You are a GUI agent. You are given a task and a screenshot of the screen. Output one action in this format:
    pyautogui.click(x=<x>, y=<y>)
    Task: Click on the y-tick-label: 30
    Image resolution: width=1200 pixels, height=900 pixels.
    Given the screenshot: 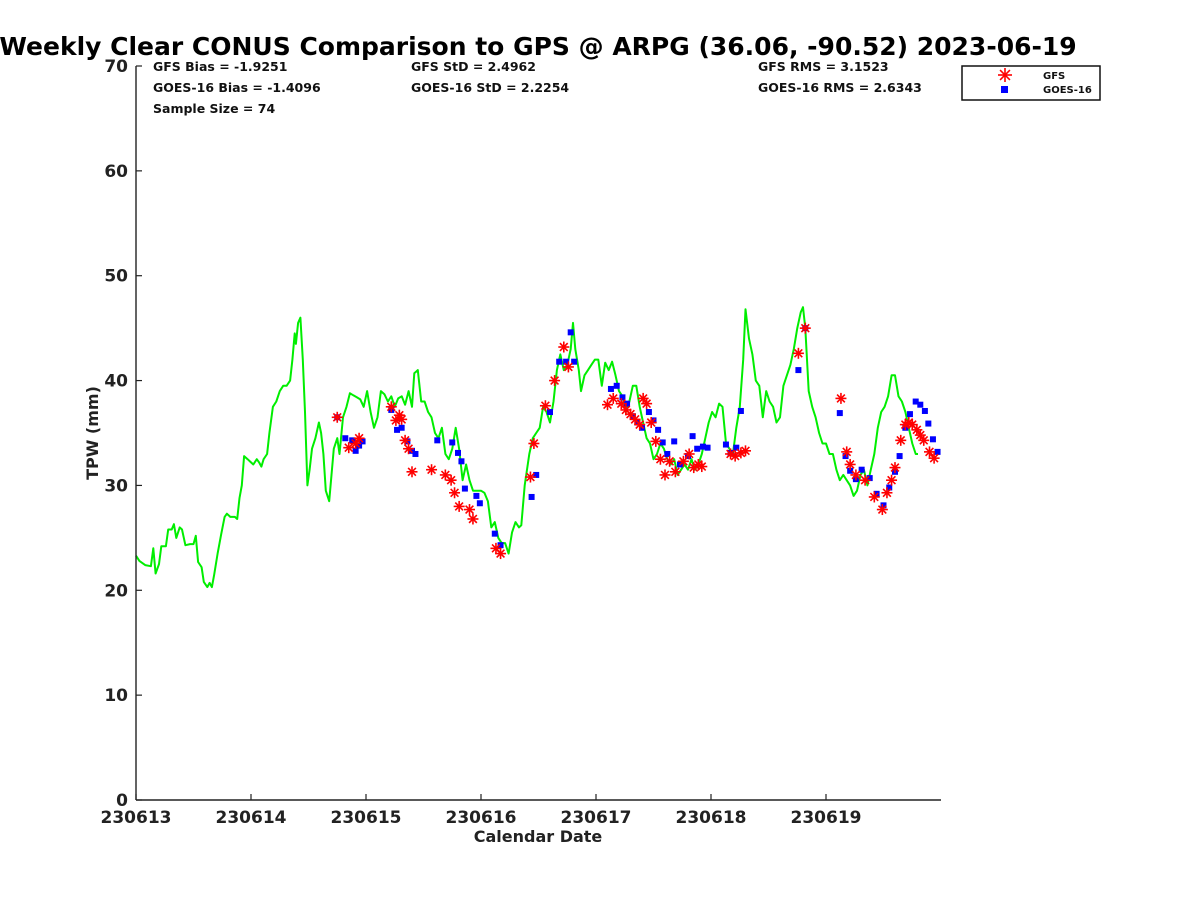 What is the action you would take?
    pyautogui.click(x=116, y=486)
    